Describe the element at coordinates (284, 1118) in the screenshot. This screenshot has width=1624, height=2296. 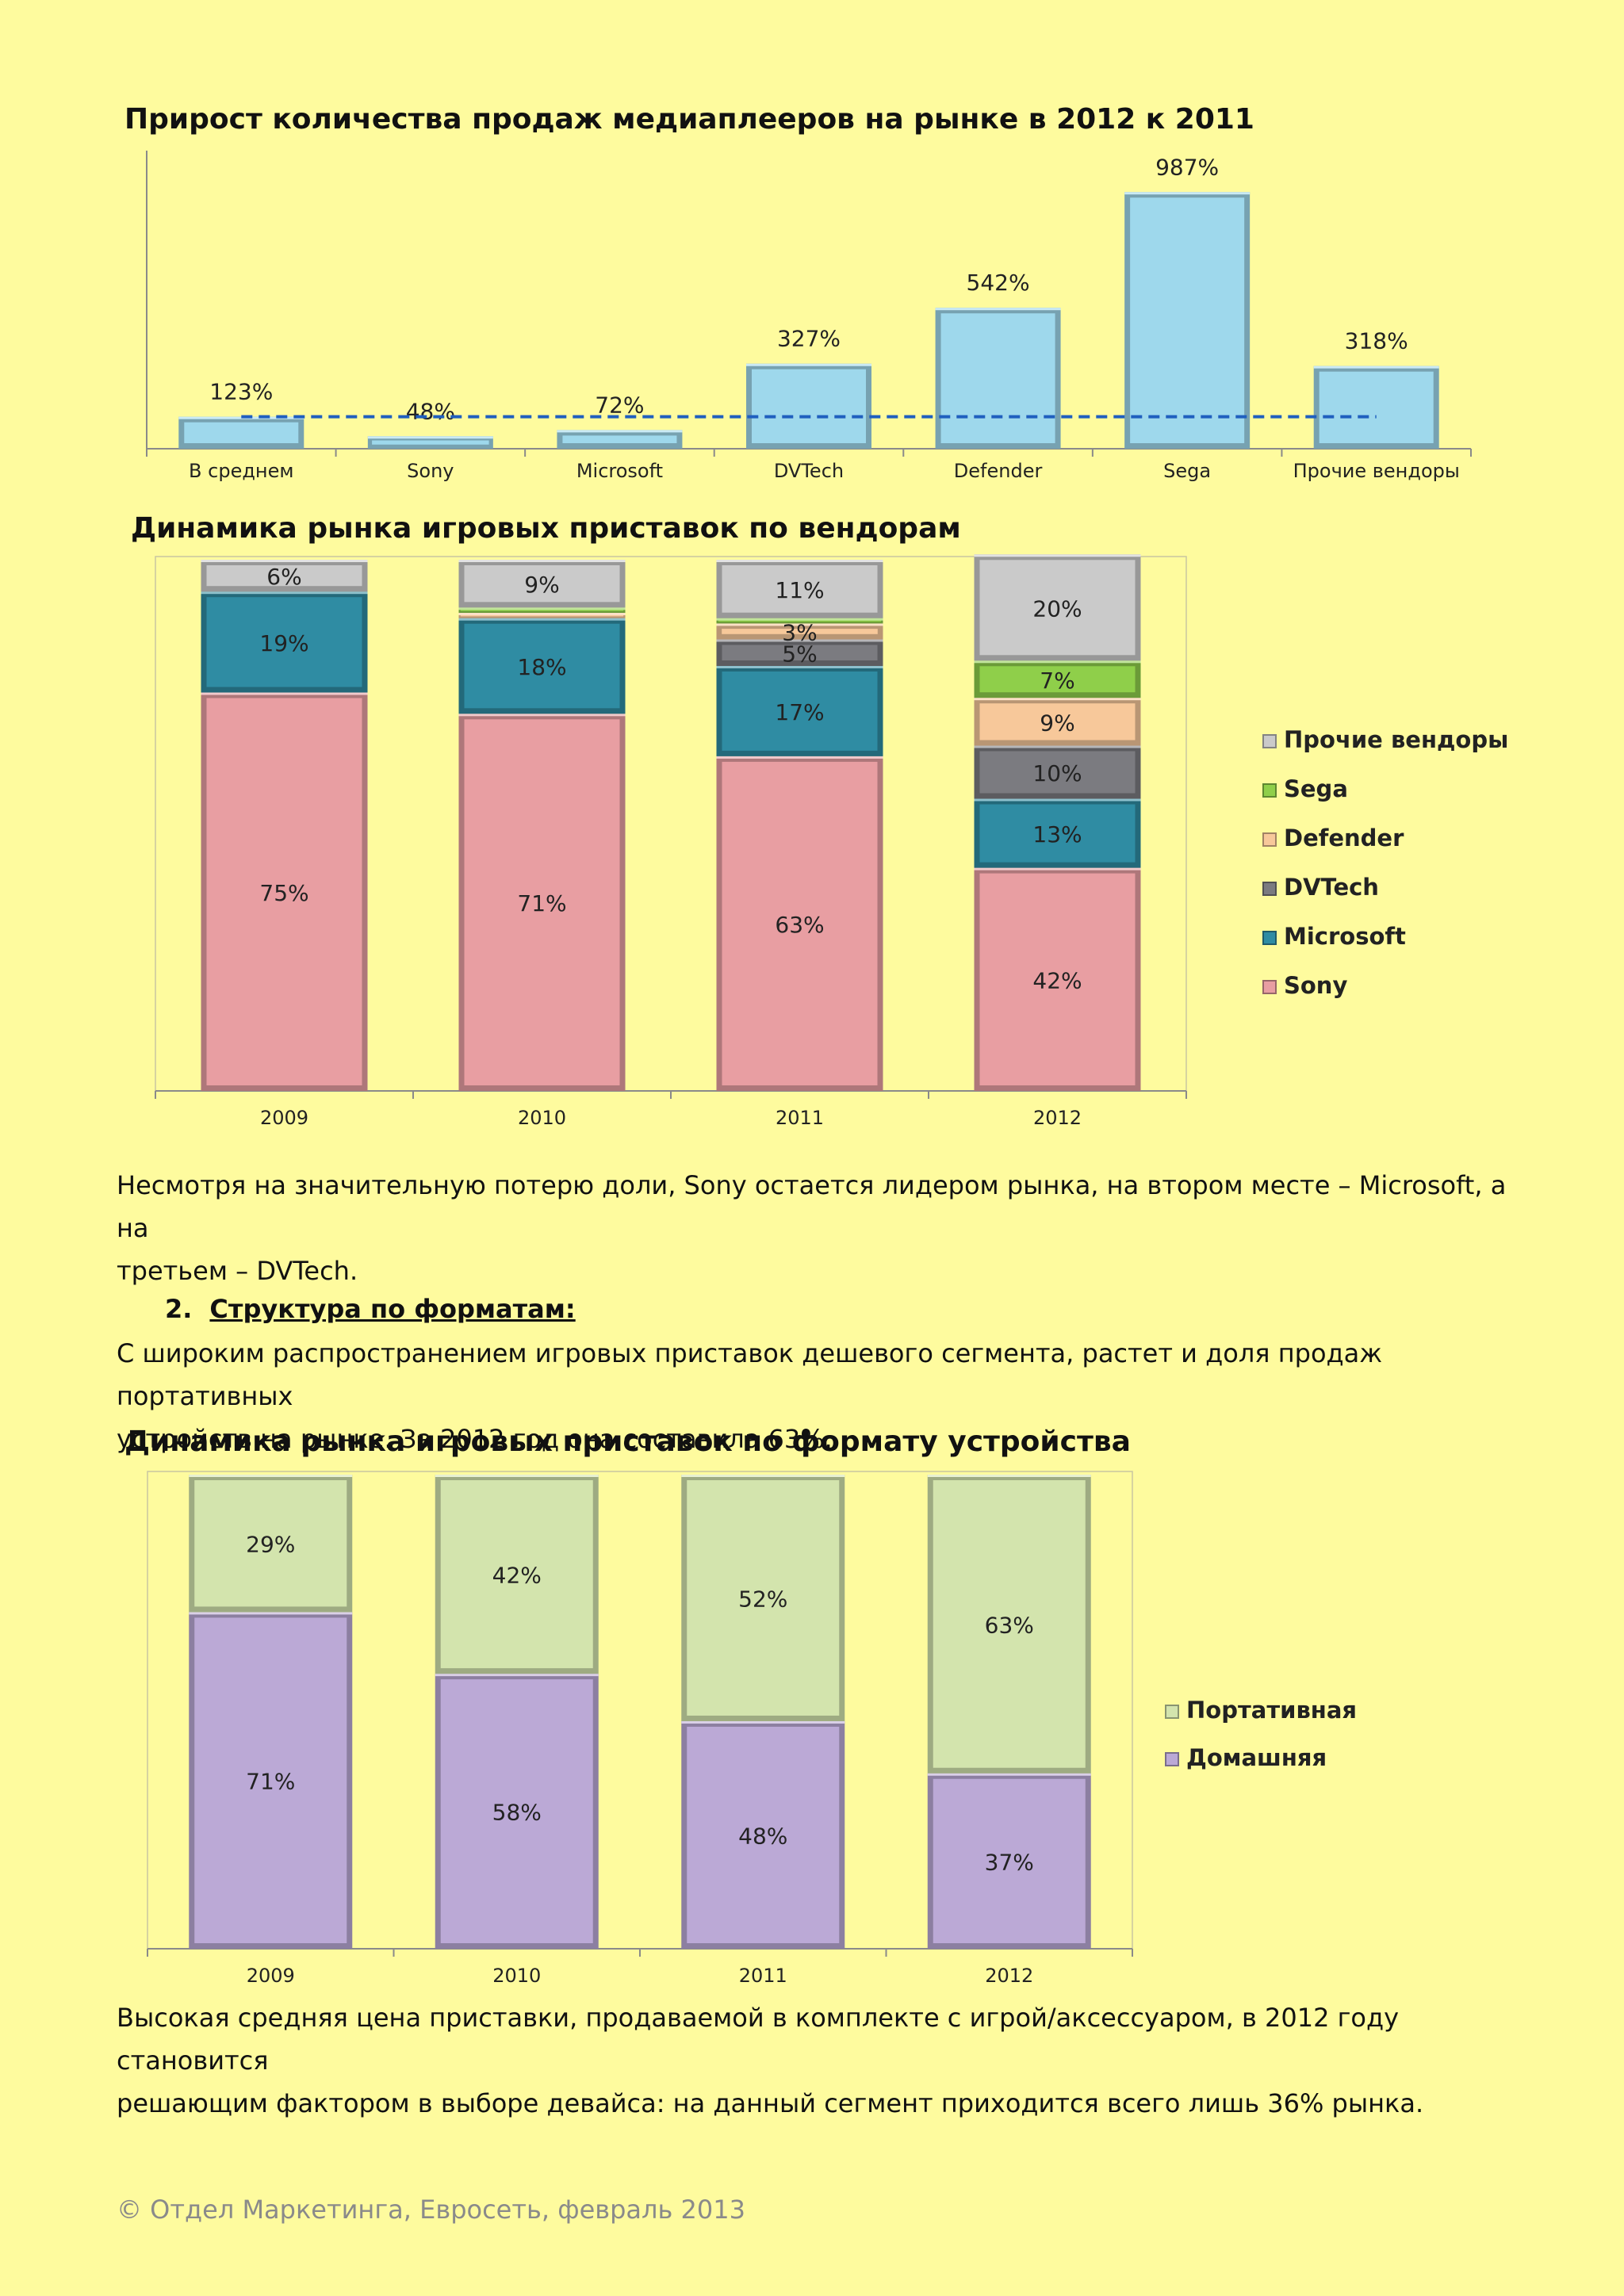
I see `x-tick-label: 2009` at that location.